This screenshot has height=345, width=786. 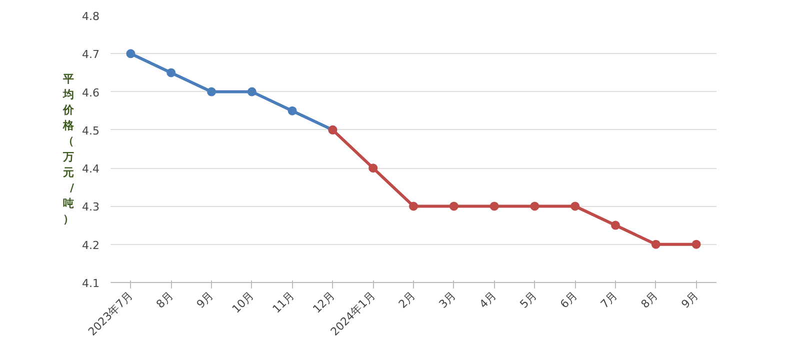 What do you see at coordinates (91, 55) in the screenshot?
I see `y-tick-label: 4.7` at bounding box center [91, 55].